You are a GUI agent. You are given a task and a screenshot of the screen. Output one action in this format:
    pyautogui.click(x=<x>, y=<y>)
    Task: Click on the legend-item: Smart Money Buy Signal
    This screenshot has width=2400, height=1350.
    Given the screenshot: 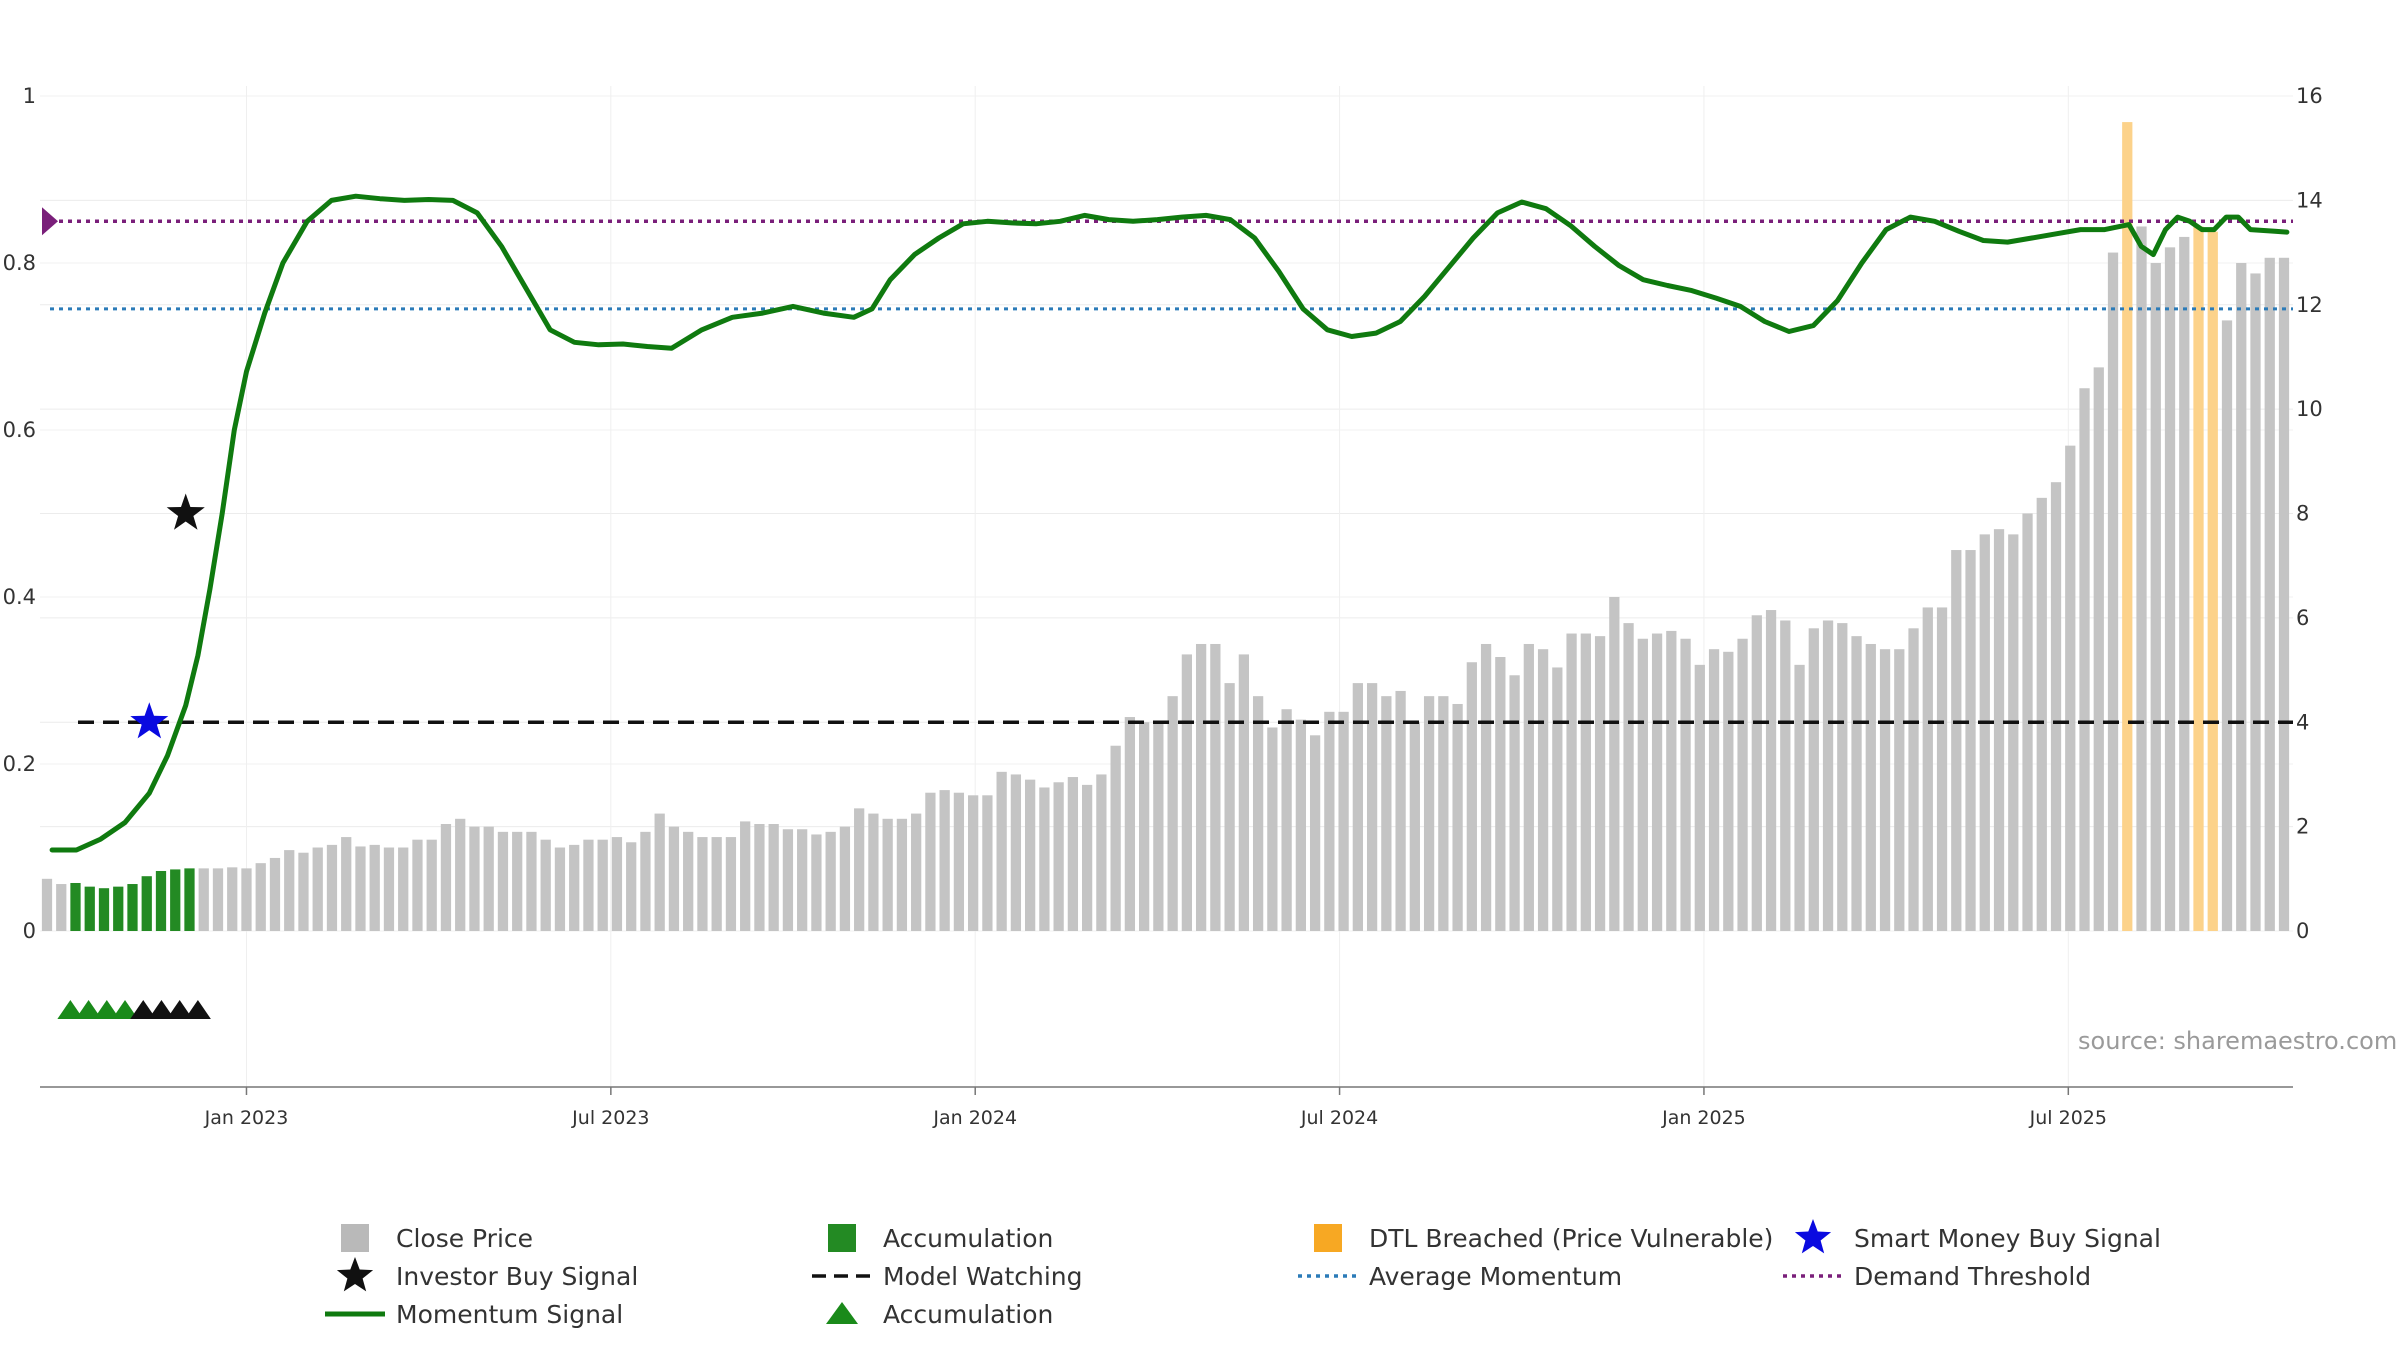 What is the action you would take?
    pyautogui.click(x=1977, y=1236)
    